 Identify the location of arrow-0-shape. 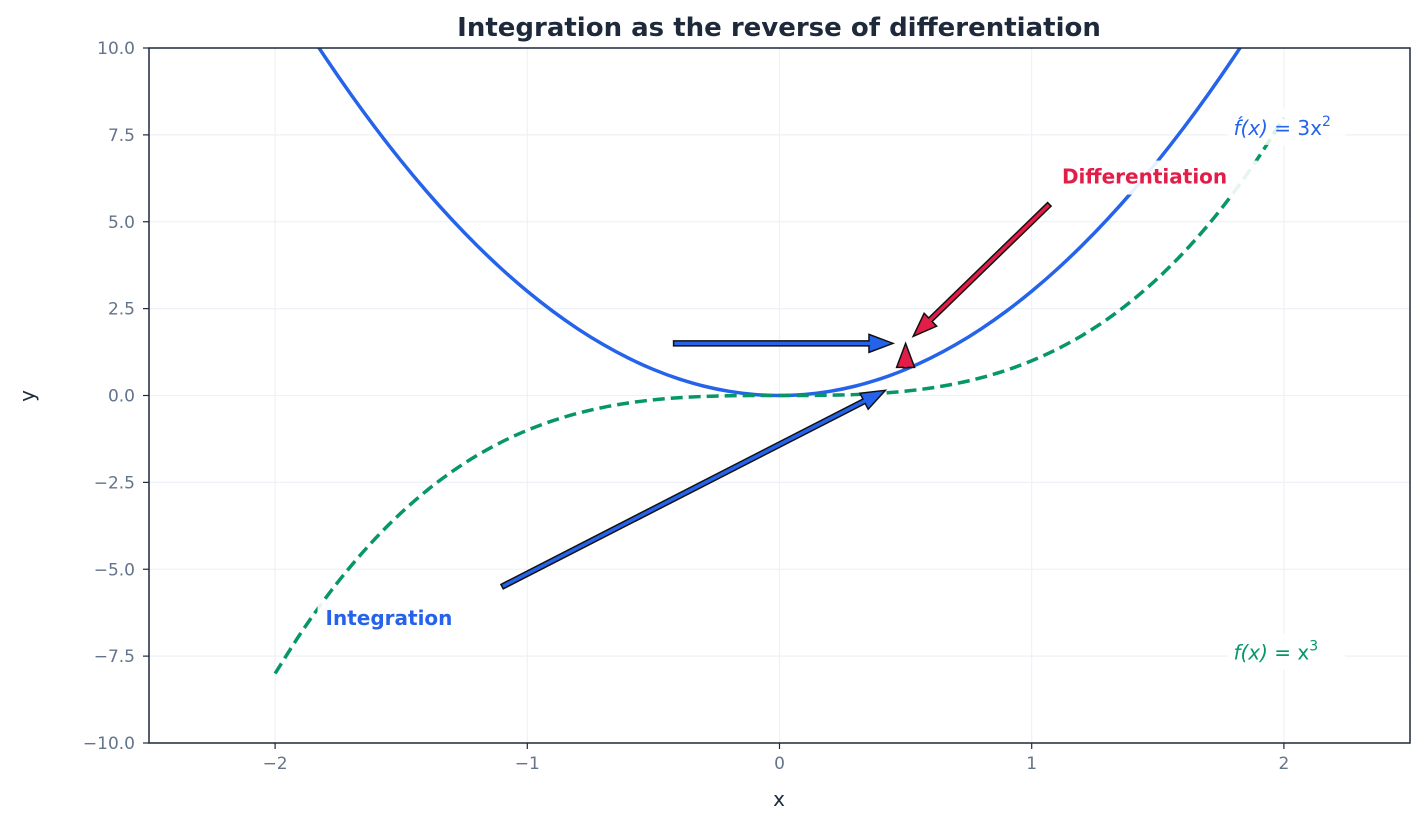
(784, 343).